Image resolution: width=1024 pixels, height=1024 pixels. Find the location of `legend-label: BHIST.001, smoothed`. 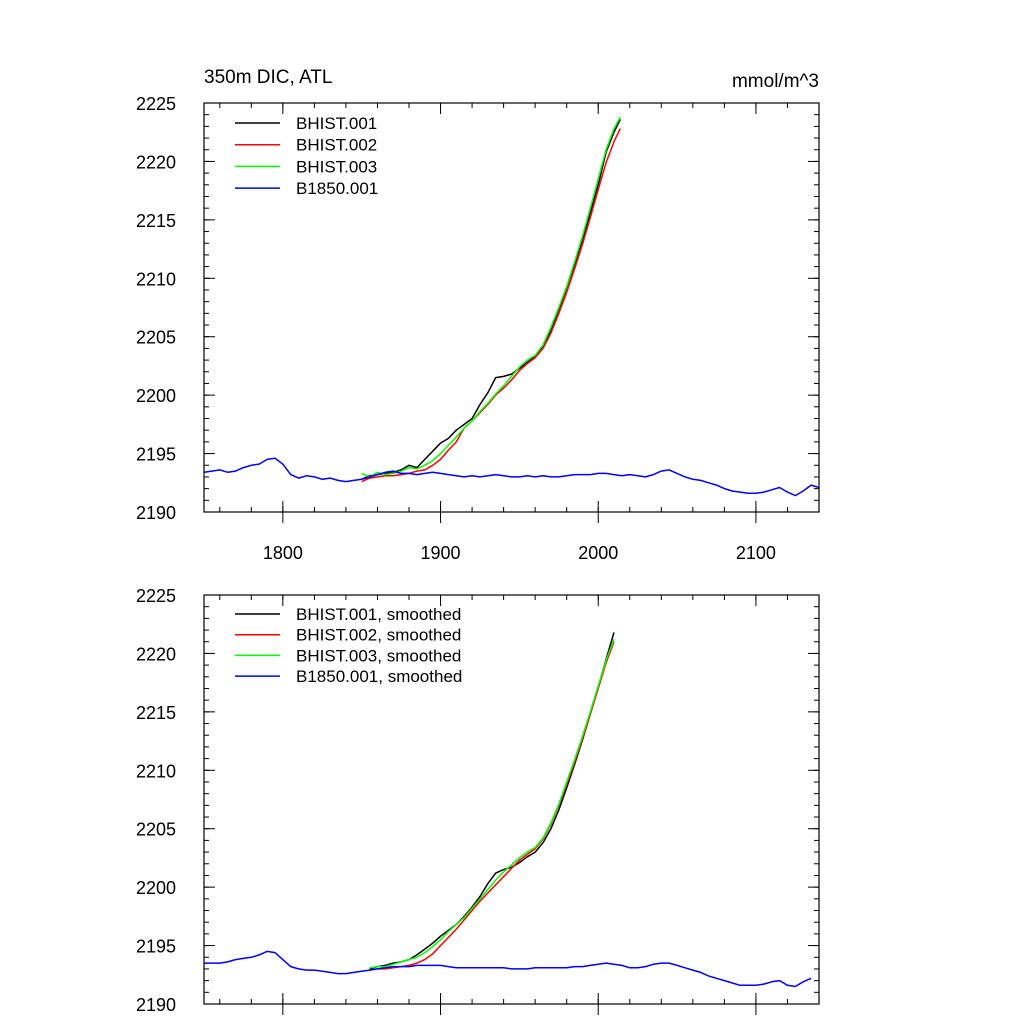

legend-label: BHIST.001, smoothed is located at coordinates (378, 614).